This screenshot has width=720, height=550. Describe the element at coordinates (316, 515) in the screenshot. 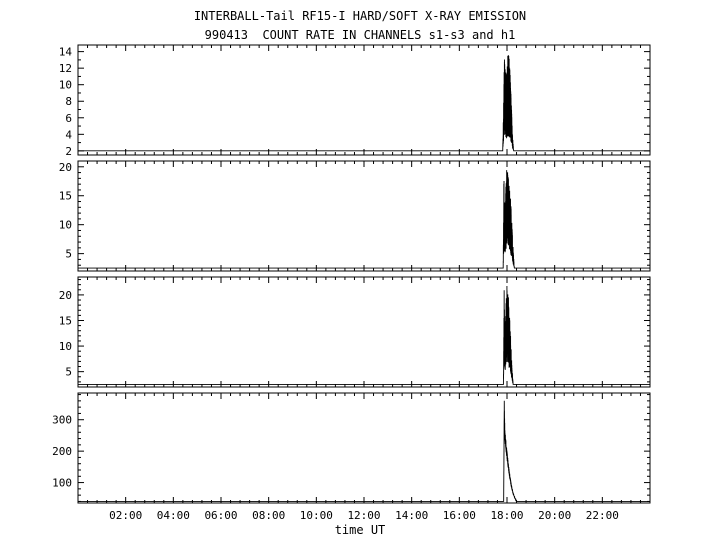

I see `x-tick-label: 10:00` at that location.